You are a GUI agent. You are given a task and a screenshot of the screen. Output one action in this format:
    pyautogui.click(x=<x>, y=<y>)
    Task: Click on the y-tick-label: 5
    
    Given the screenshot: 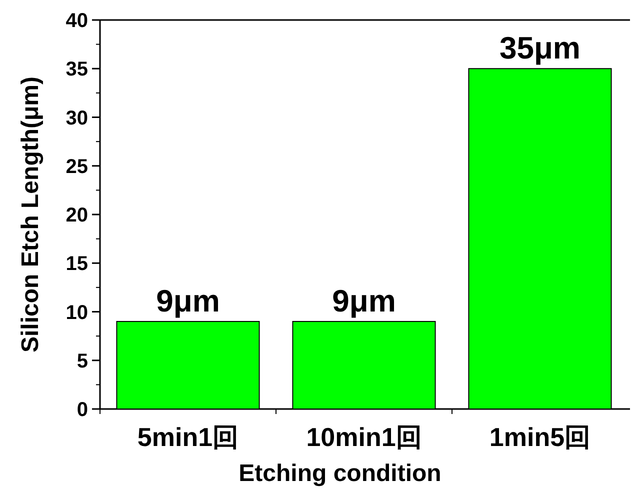 What is the action you would take?
    pyautogui.click(x=82, y=361)
    